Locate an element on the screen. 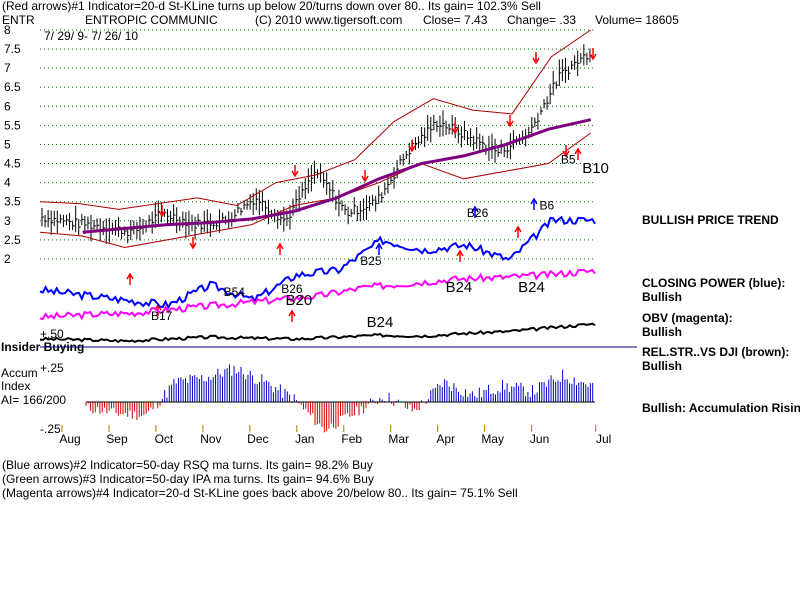 The height and width of the screenshot is (600, 800). signal-label: B54 is located at coordinates (235, 292).